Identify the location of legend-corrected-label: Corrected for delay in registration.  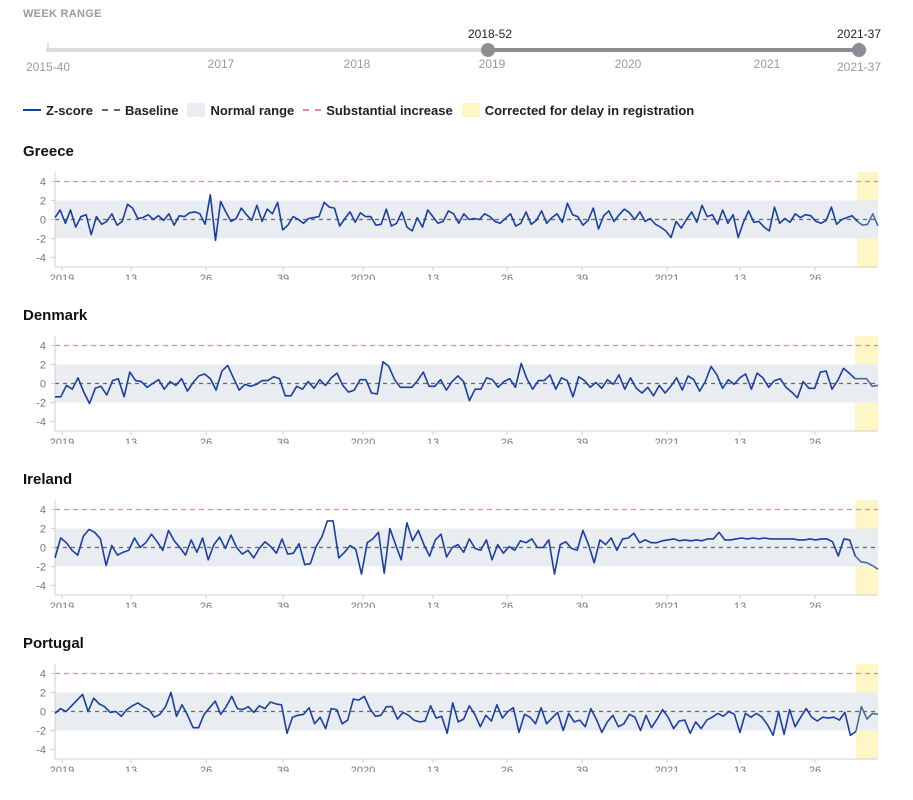
(589, 110).